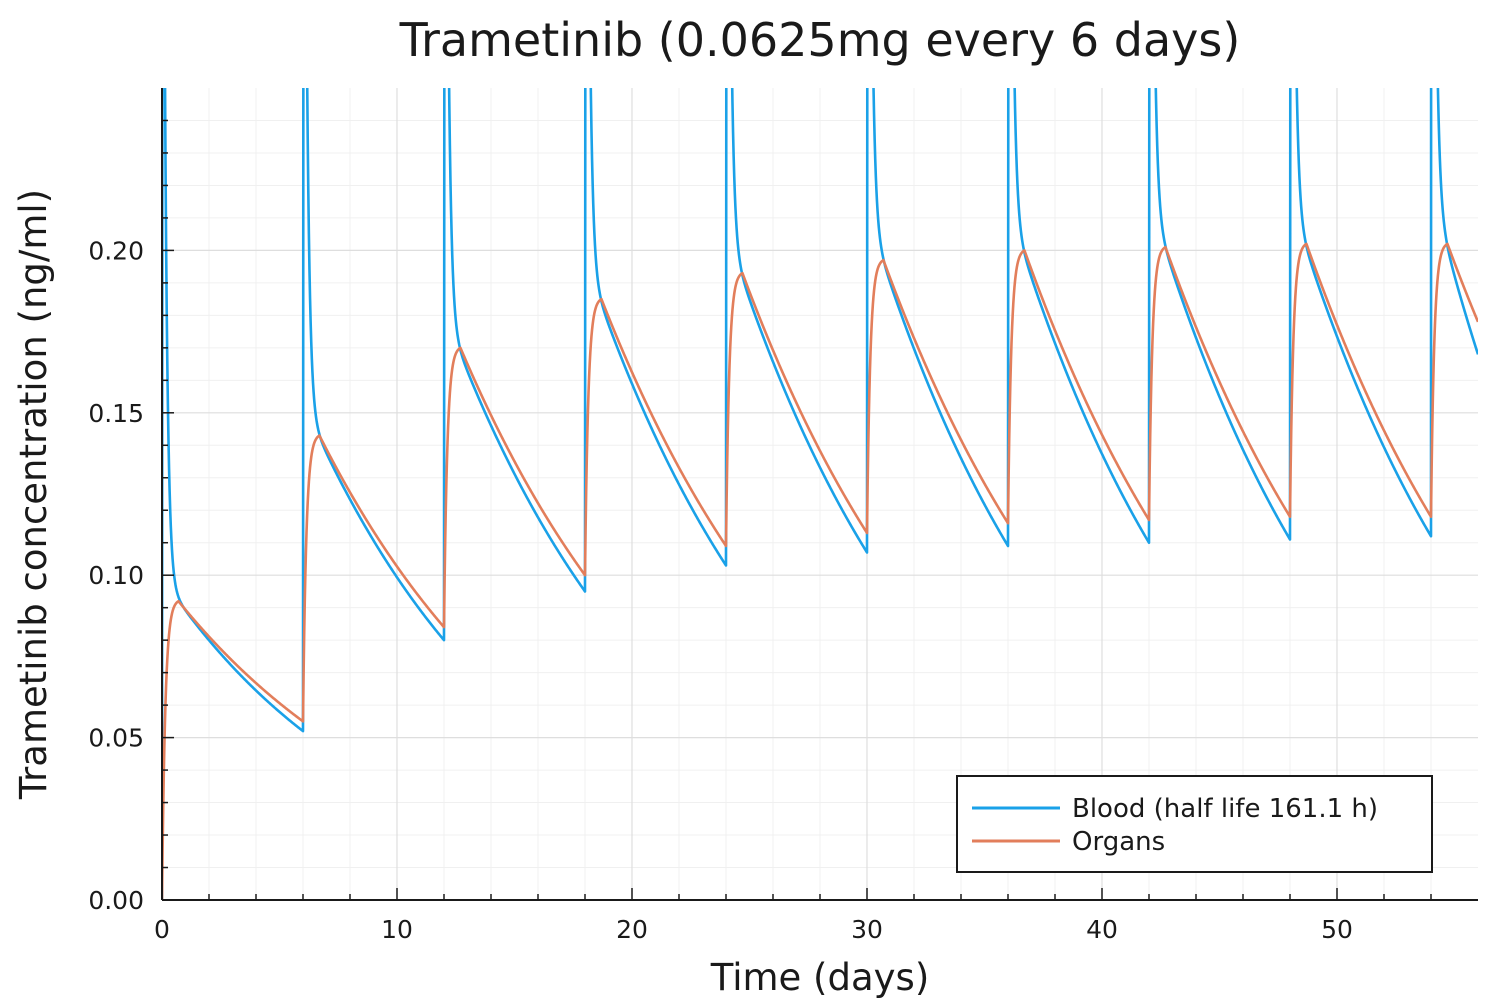  What do you see at coordinates (820, 977) in the screenshot?
I see `x-axis-label: Time (days)` at bounding box center [820, 977].